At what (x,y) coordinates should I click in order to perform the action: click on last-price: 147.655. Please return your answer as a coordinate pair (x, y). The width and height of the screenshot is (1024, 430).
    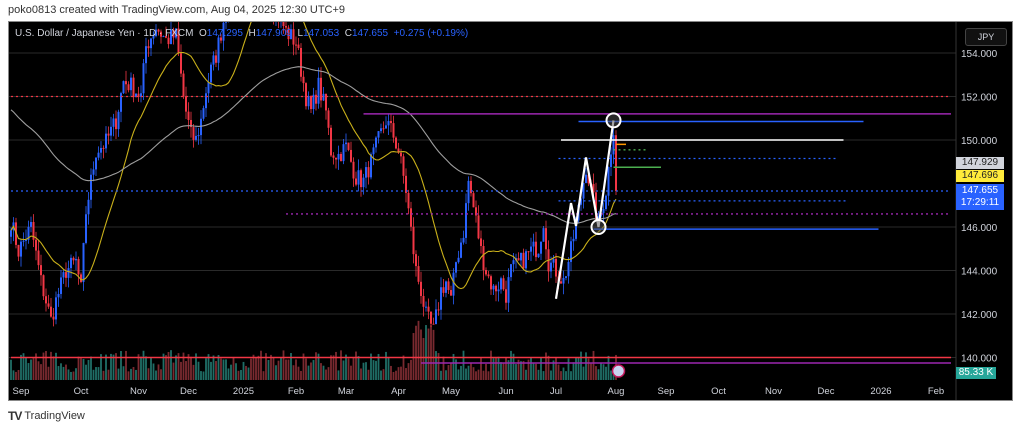
    Looking at the image, I should click on (980, 190).